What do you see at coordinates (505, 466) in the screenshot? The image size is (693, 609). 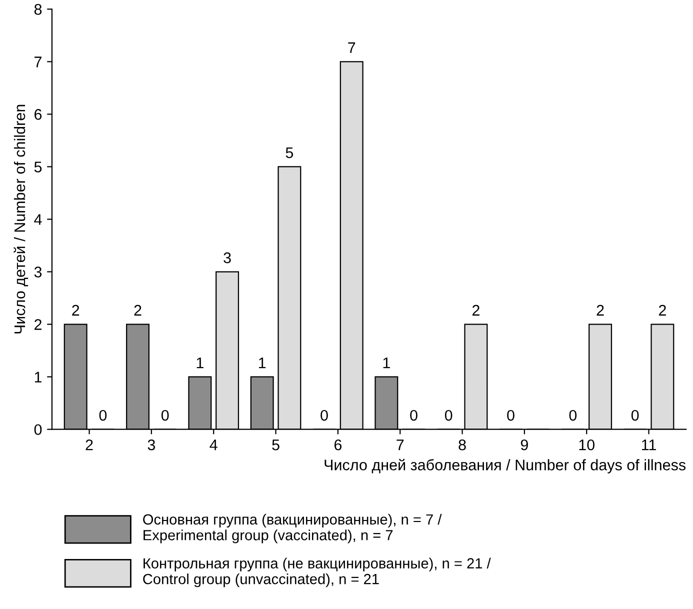 I see `x-axis-title: Число дней заболевания / Number of days of illness` at bounding box center [505, 466].